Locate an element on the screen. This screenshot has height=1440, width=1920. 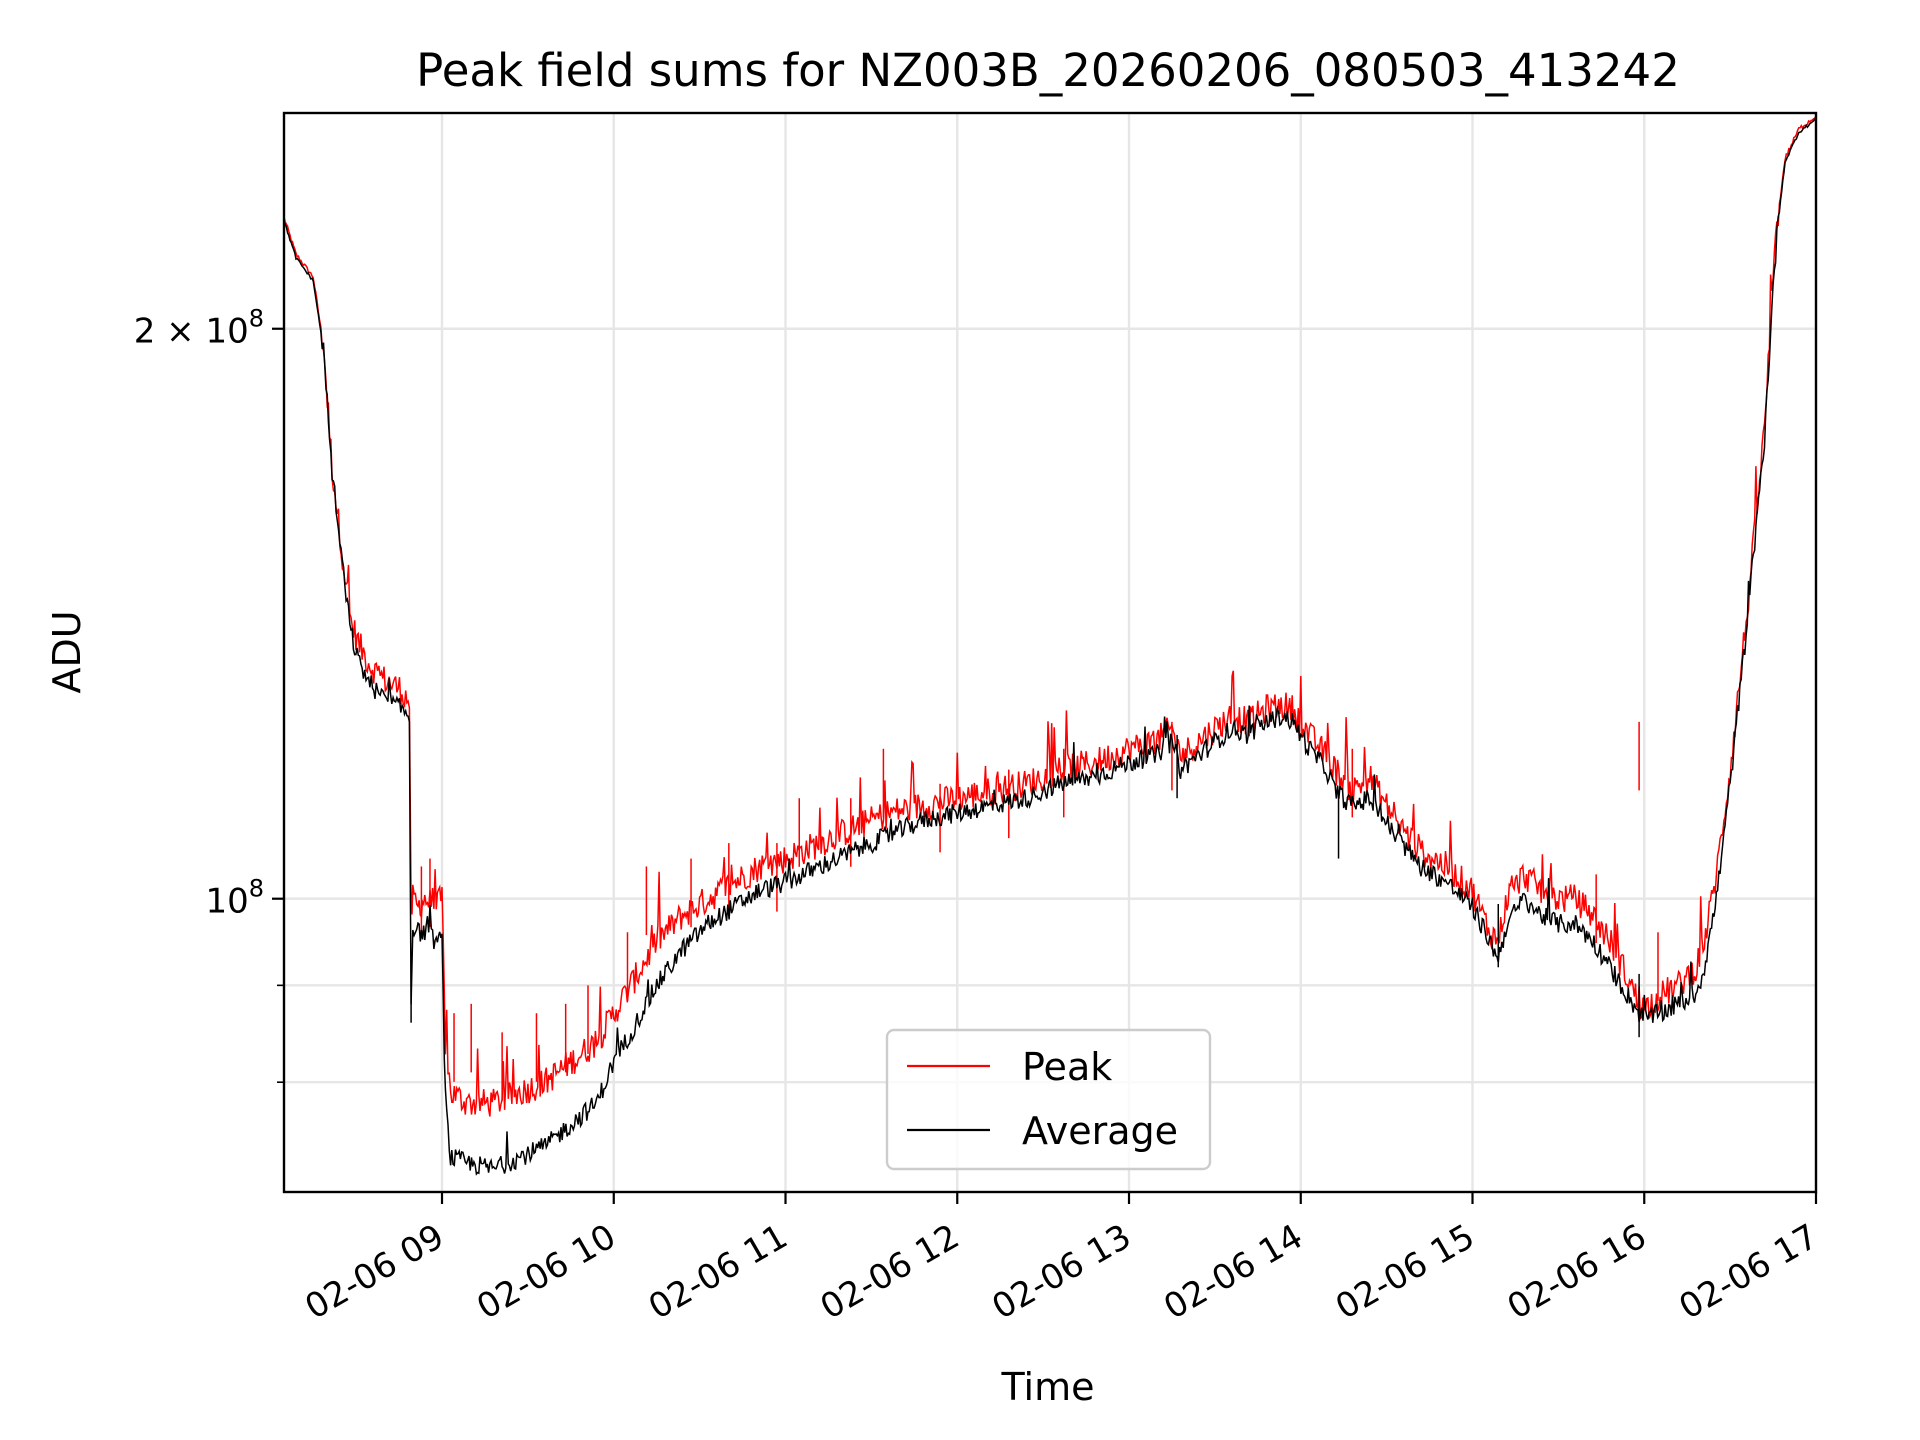
x-tick-label: 02-06 10 is located at coordinates (546, 1272).